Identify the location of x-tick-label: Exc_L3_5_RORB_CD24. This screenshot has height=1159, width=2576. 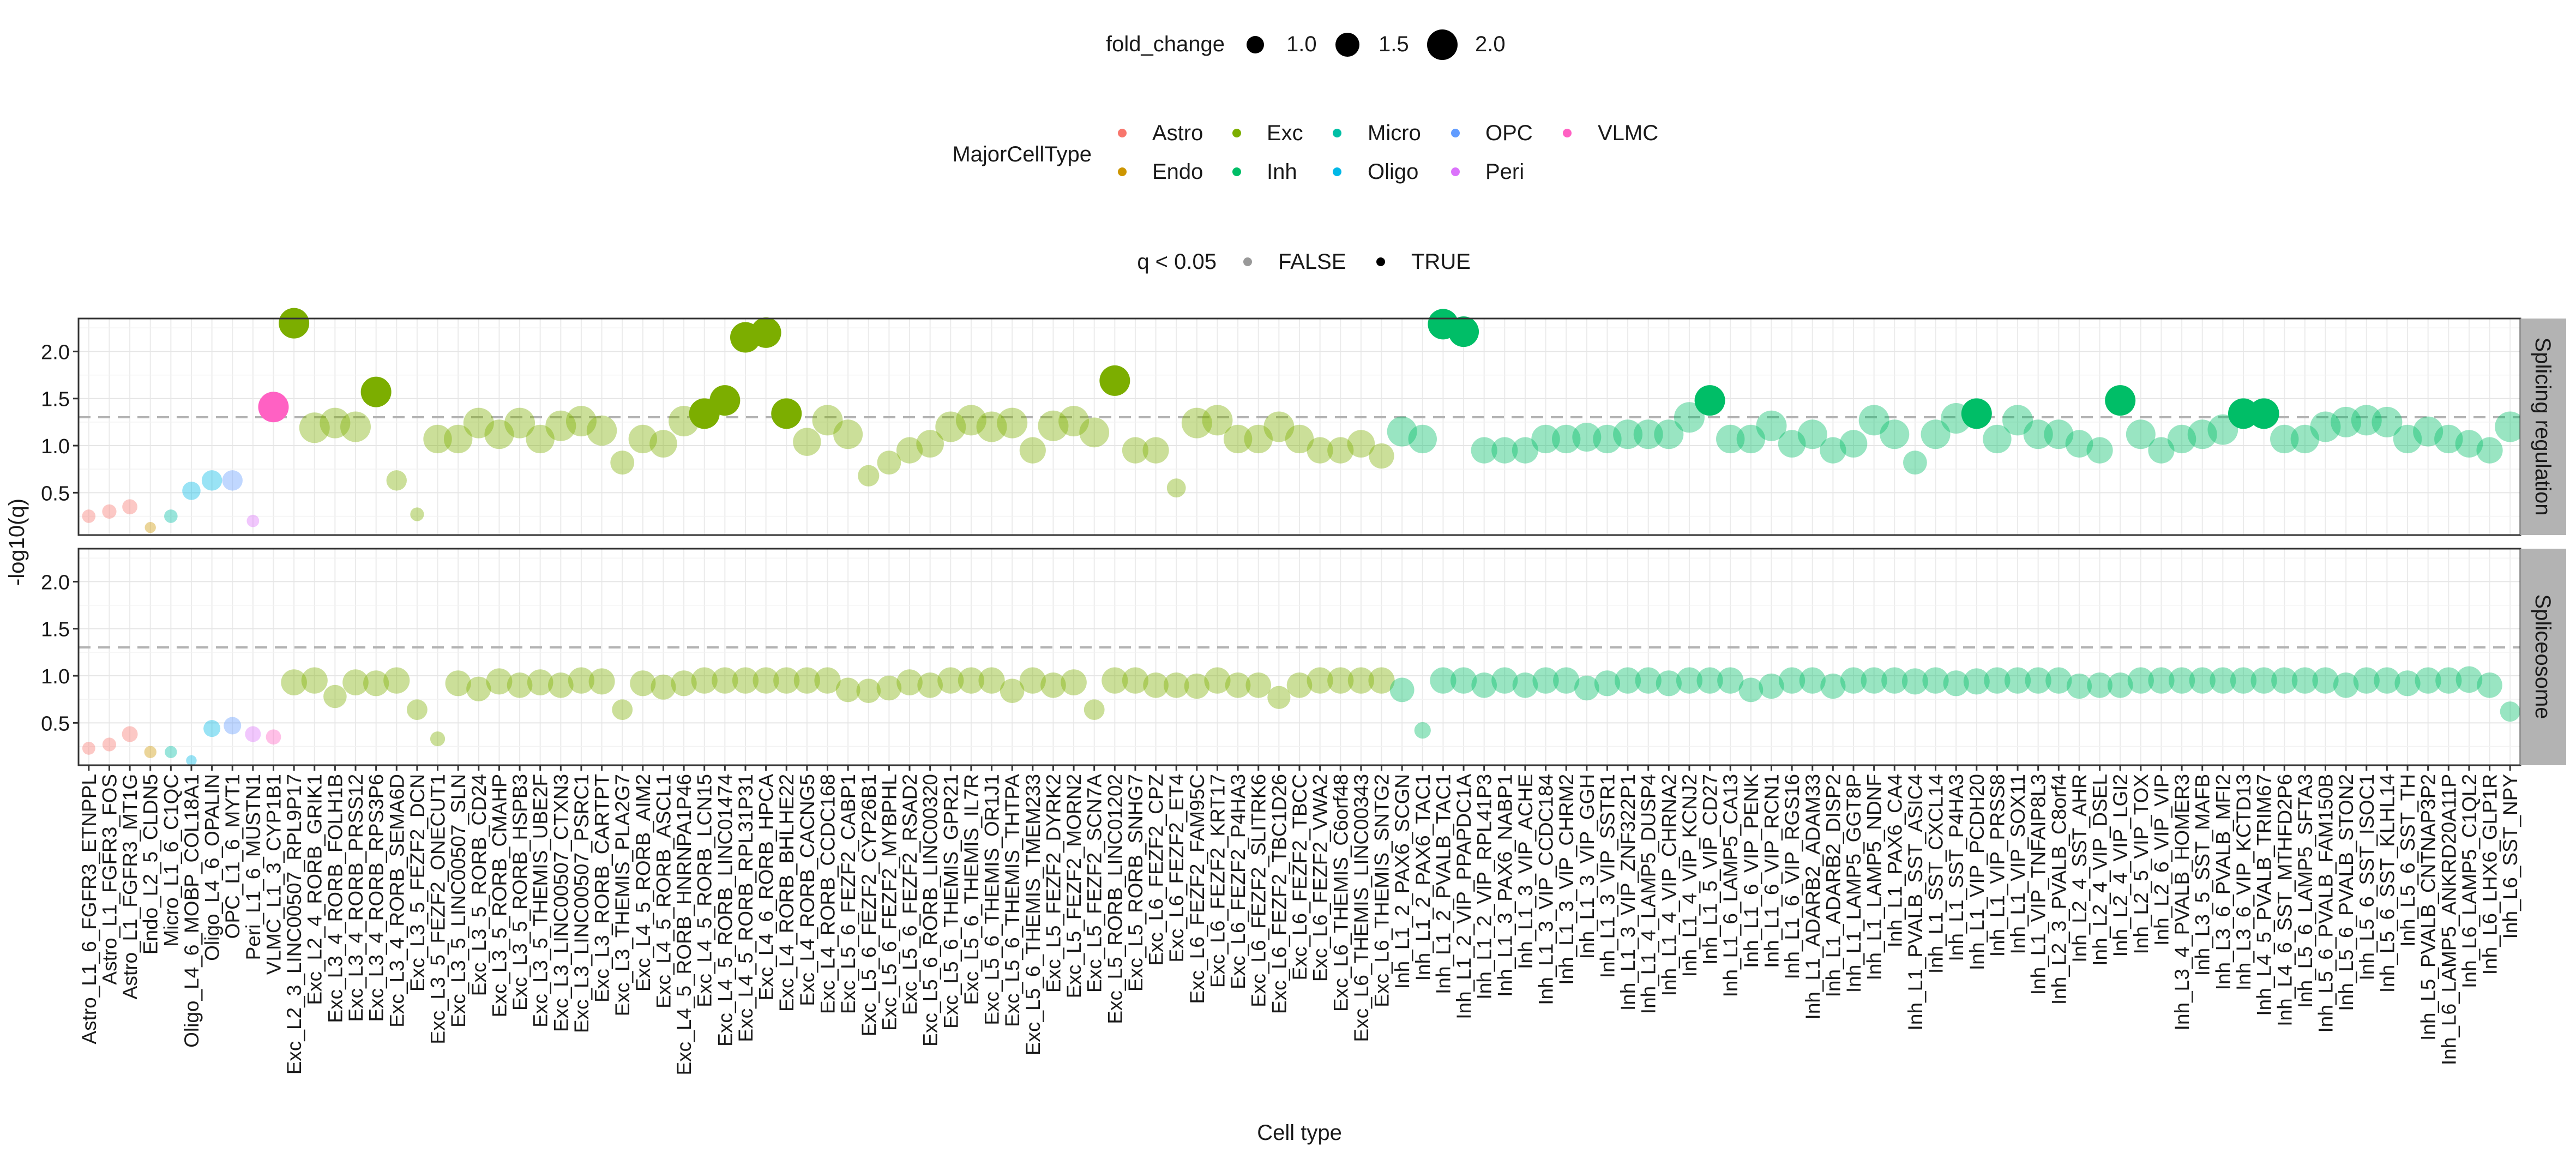
(479, 885).